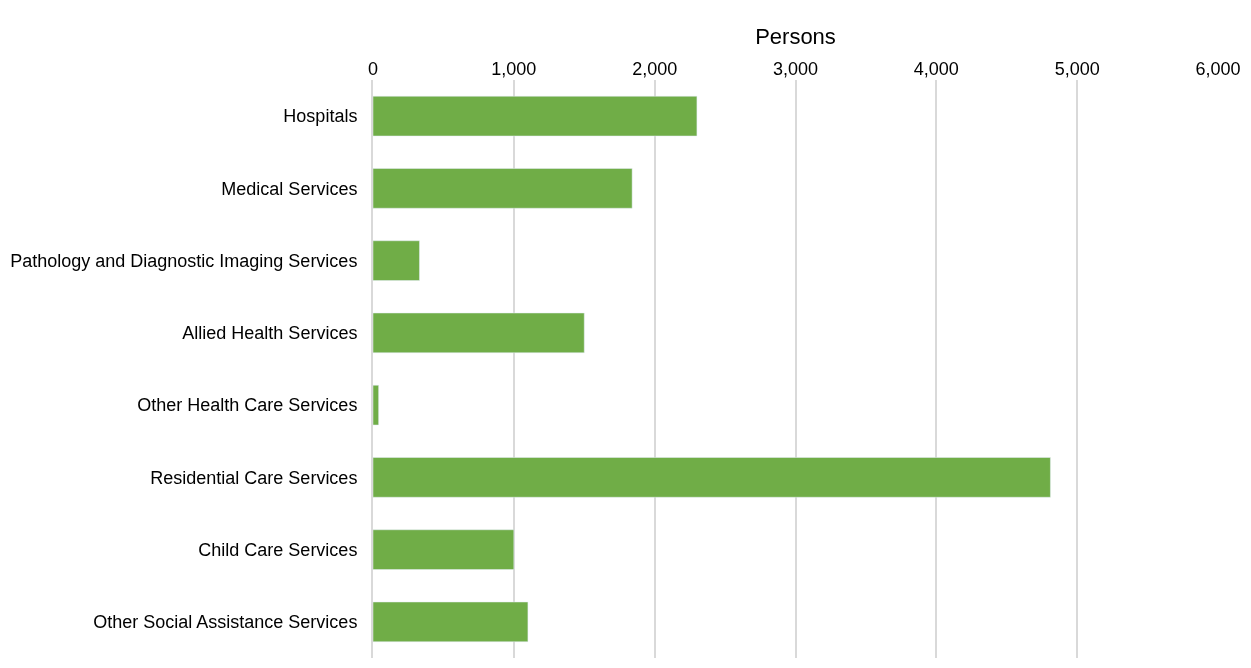  I want to click on x-tick-label: 0, so click(373, 69).